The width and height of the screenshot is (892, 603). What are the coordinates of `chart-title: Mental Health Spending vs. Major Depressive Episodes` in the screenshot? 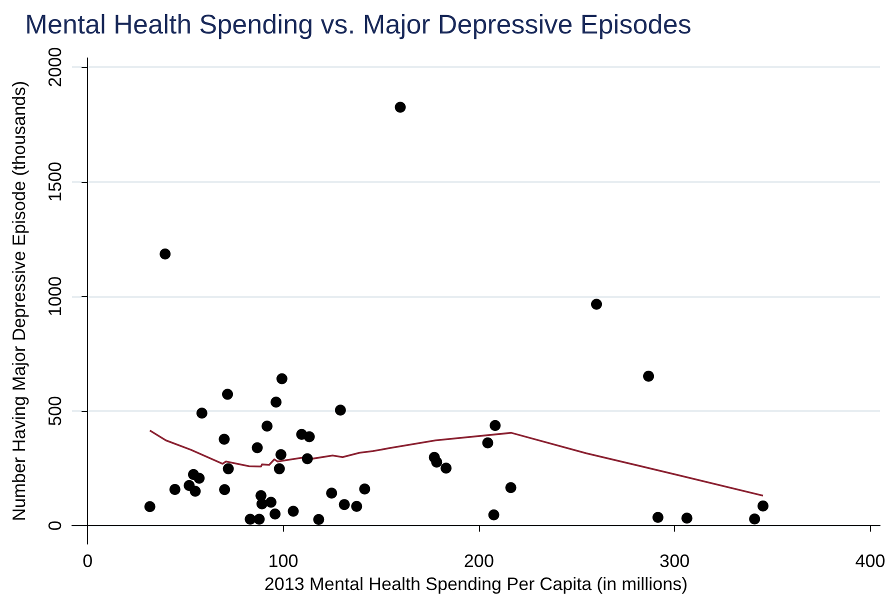 It's located at (358, 25).